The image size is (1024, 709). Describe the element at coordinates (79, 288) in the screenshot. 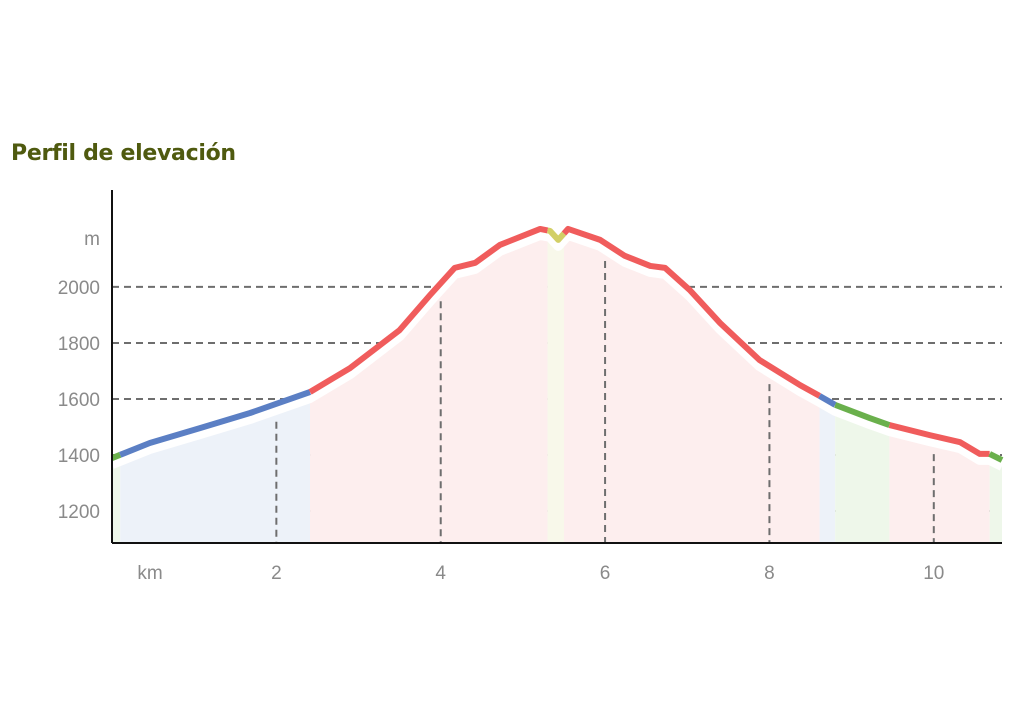

I see `y-tick-label-2000: 2000` at that location.